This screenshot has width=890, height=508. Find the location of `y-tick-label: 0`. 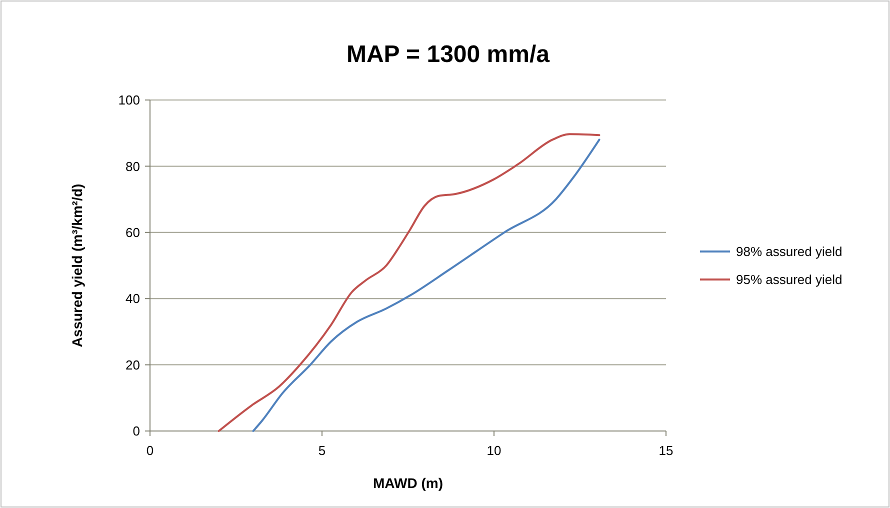

y-tick-label: 0 is located at coordinates (136, 431).